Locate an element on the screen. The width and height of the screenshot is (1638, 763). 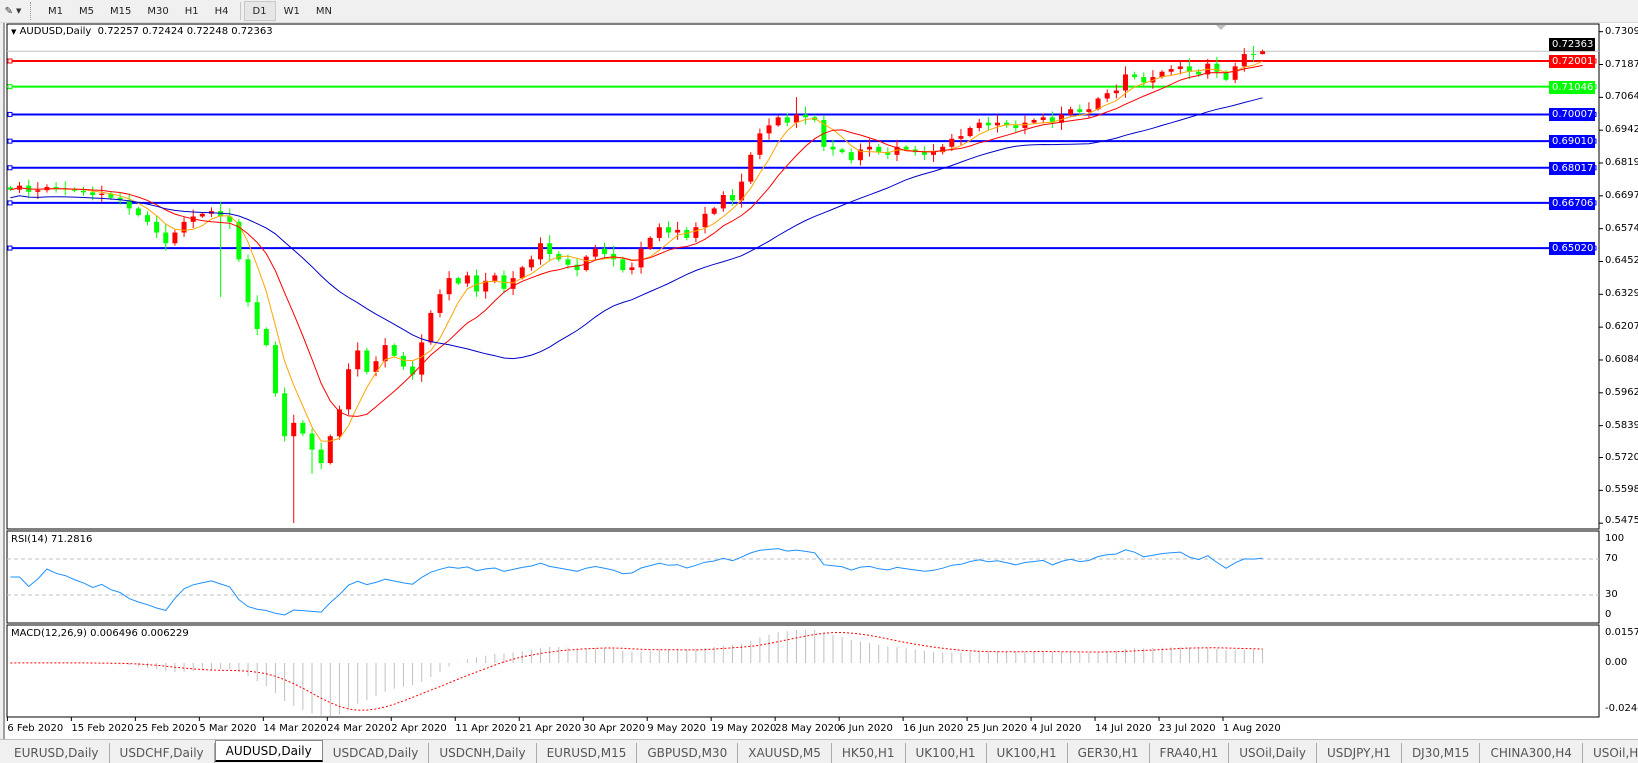
macd-signal-line is located at coordinates (636, 671).